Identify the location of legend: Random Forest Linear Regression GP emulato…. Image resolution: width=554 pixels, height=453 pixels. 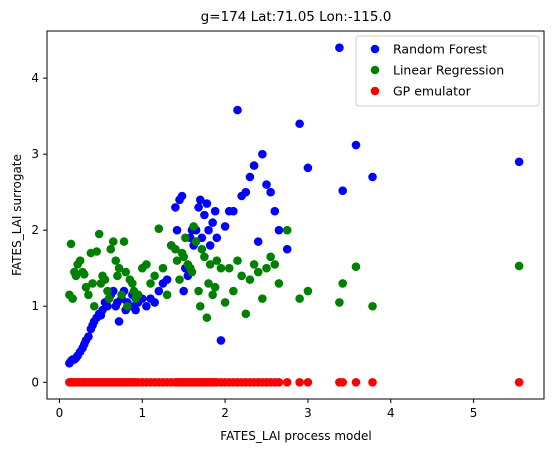
(447, 71).